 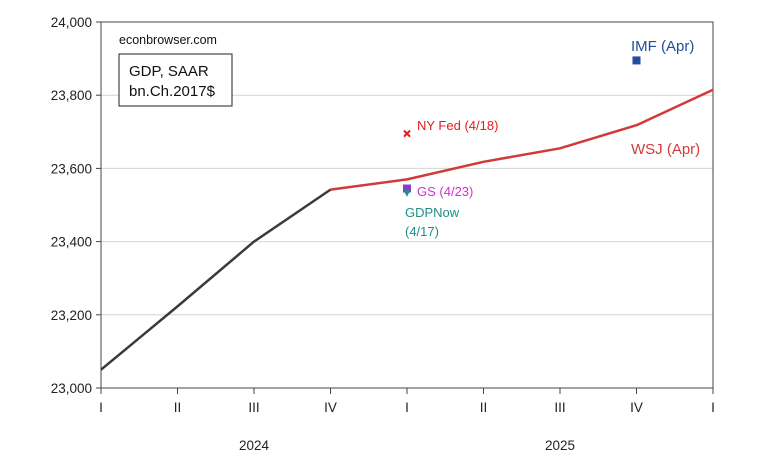 I want to click on wsj-apr-line, so click(x=522, y=139).